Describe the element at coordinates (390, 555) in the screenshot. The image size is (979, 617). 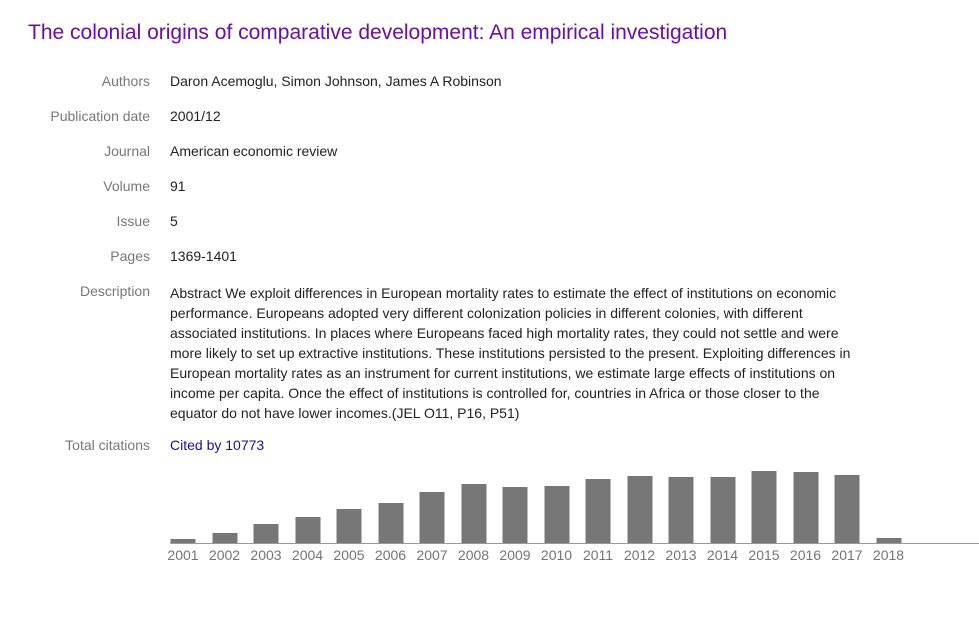
I see `year-label: 2006` at that location.